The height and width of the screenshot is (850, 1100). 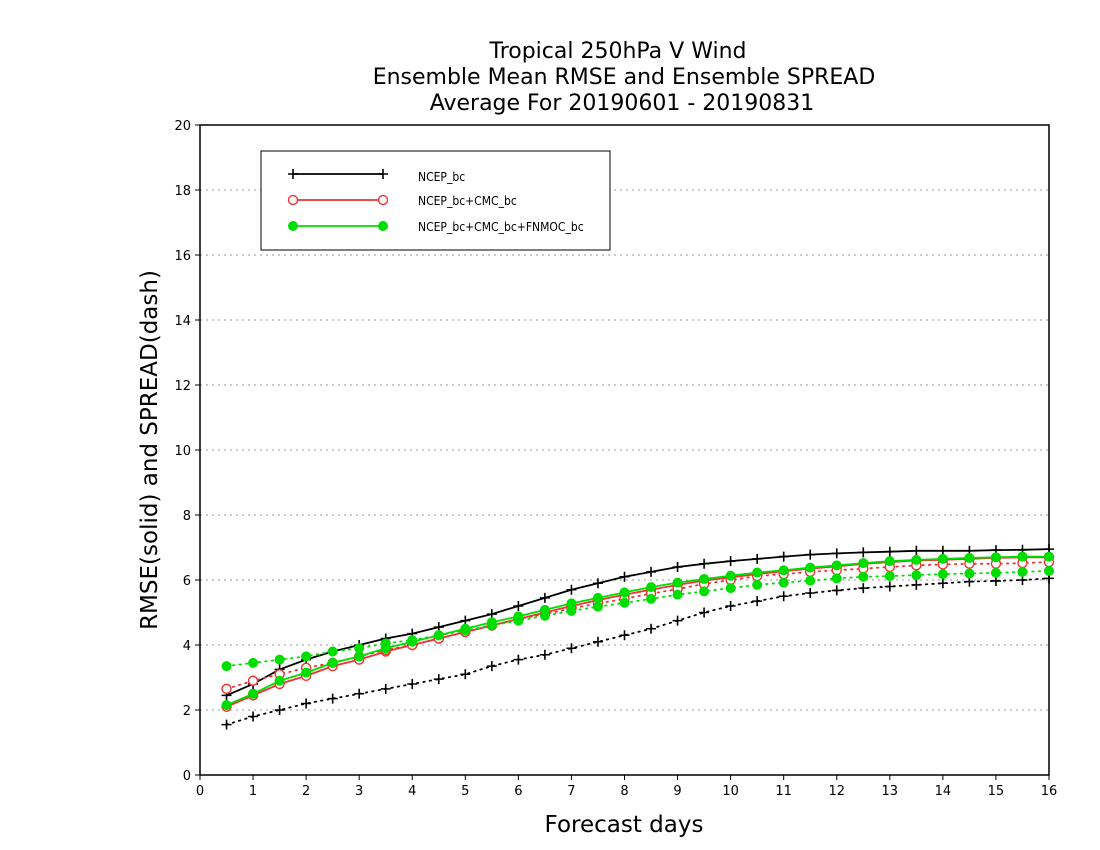 I want to click on rmse-line-ncep-cmc-fnmoc, so click(x=637, y=630).